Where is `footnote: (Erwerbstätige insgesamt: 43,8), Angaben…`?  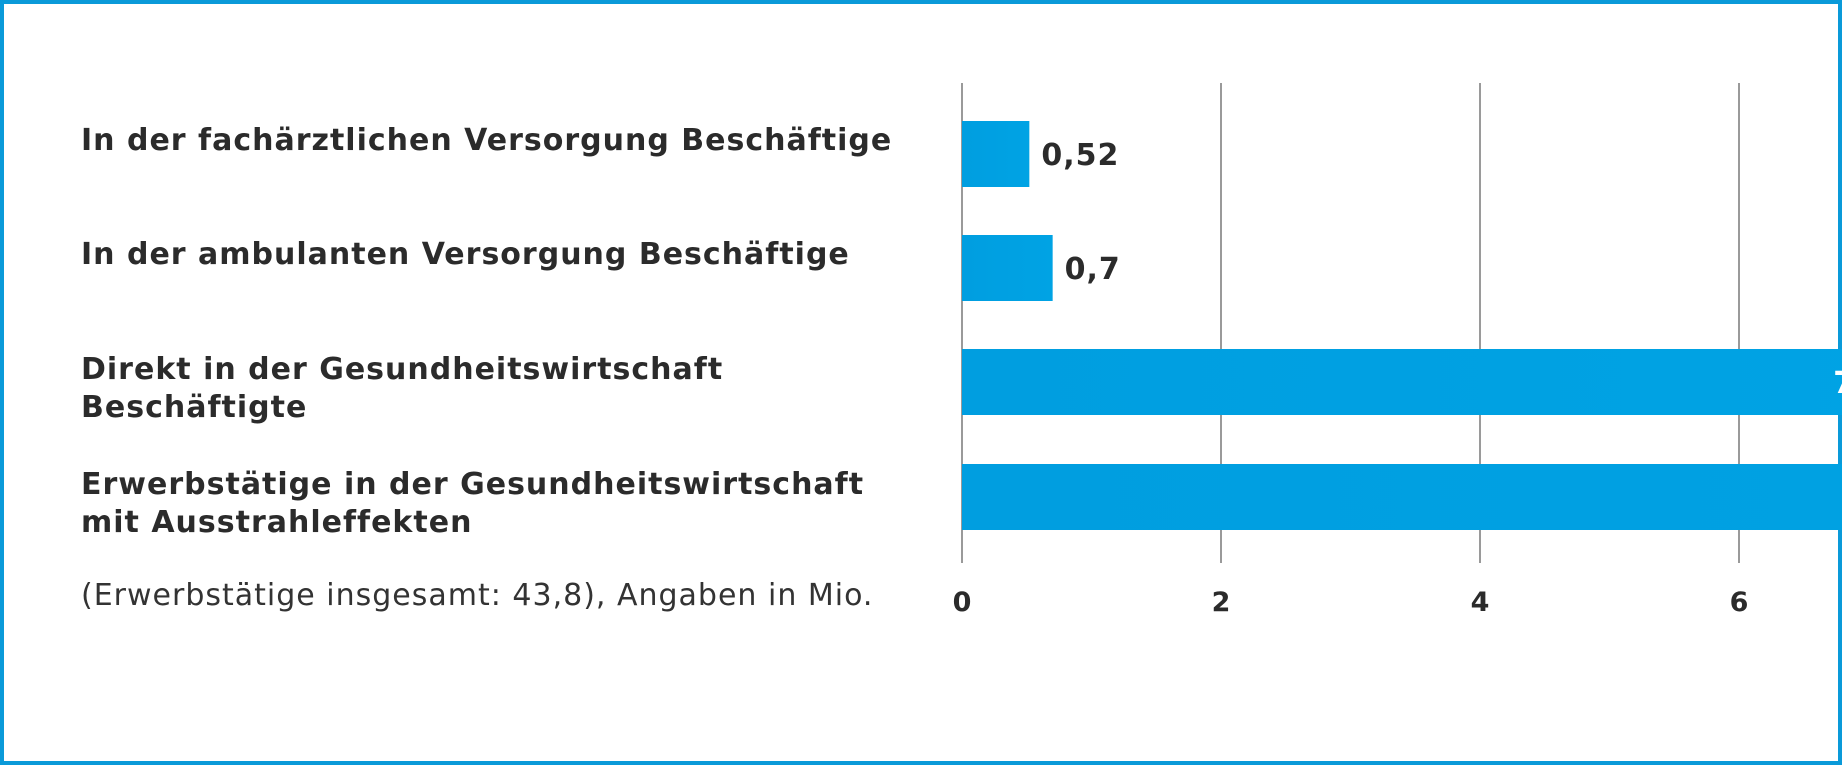
footnote: (Erwerbstätige insgesamt: 43,8), Angaben… is located at coordinates (477, 595).